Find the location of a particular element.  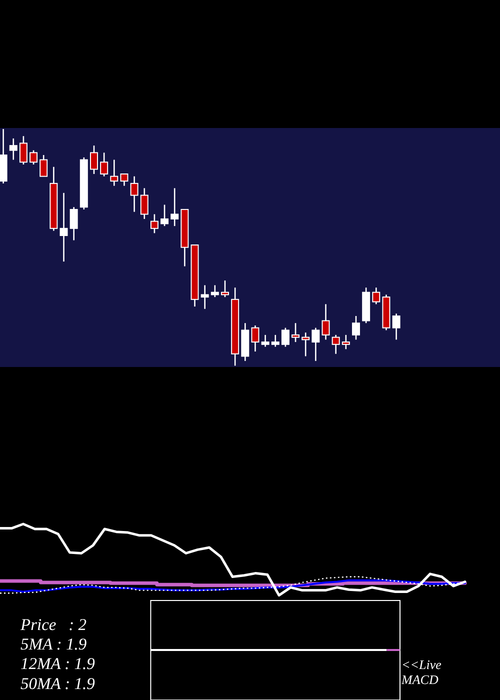

text: 50MA : 1.9 is located at coordinates (57, 683).